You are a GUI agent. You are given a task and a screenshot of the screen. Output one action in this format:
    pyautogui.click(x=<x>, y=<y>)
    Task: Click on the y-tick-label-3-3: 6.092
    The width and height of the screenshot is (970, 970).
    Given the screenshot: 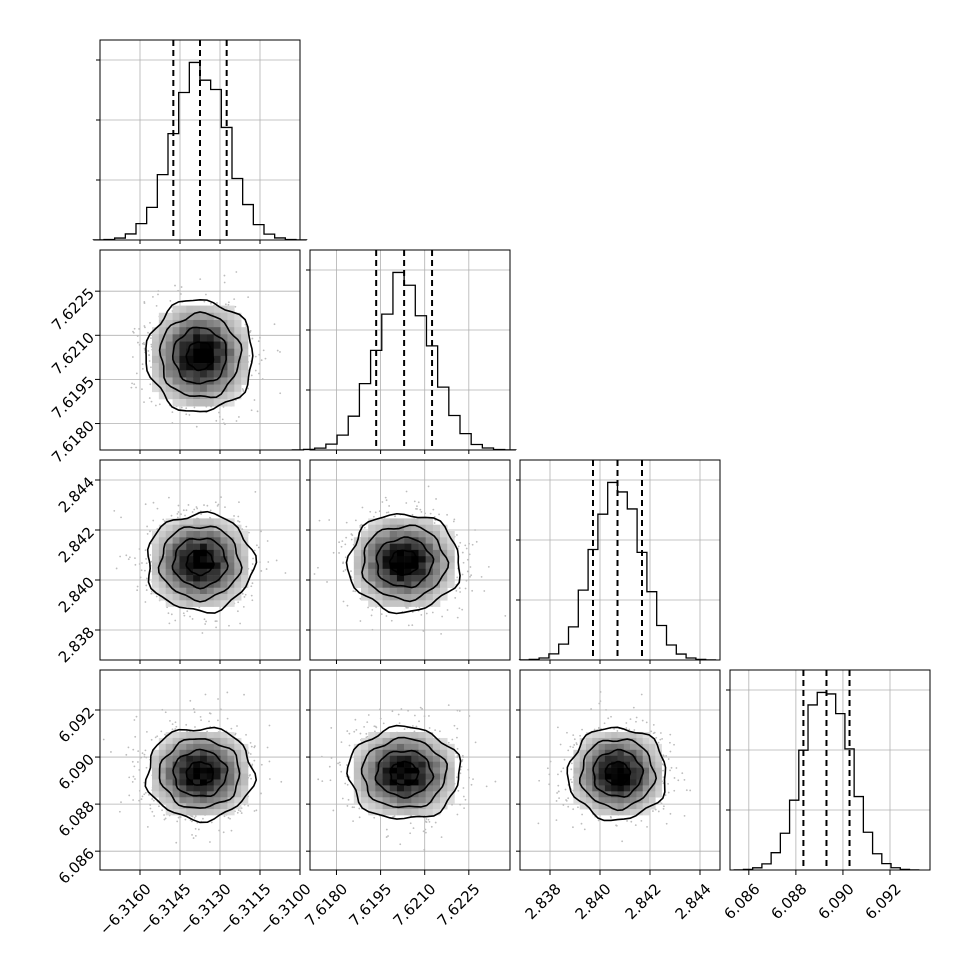 What is the action you would take?
    pyautogui.click(x=76, y=724)
    